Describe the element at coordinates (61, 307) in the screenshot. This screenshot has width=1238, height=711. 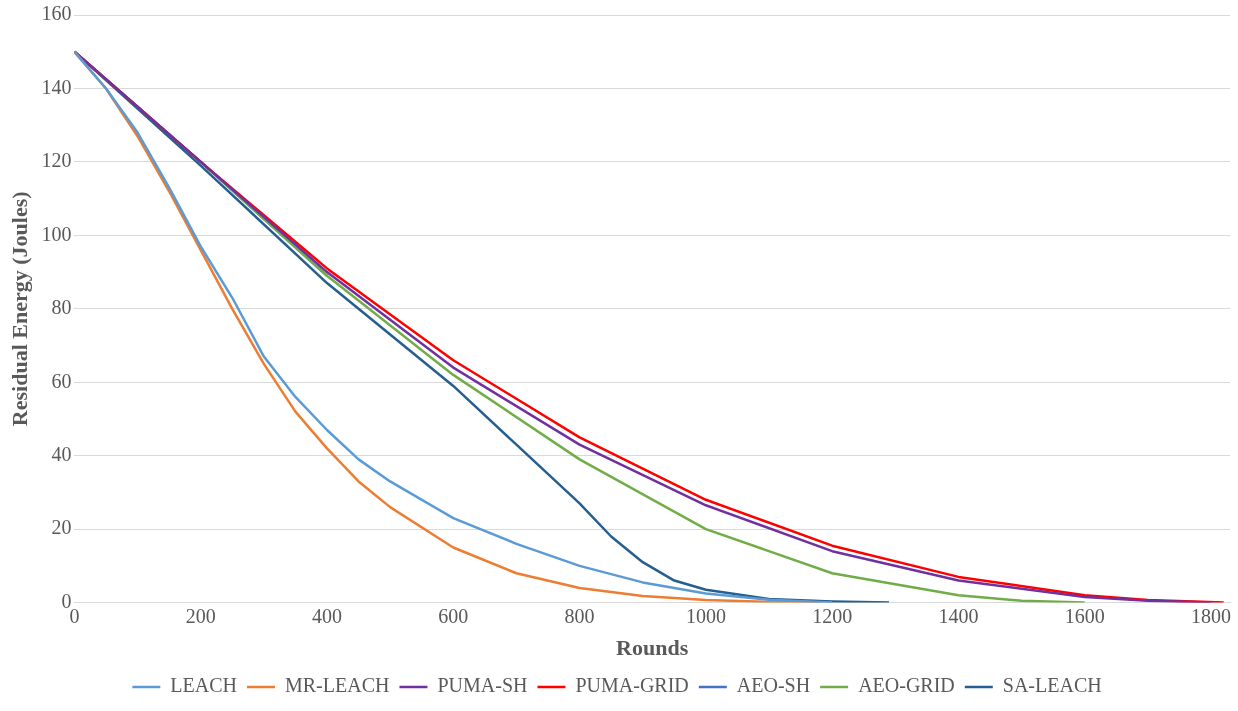
I see `y-tick-label: 80` at that location.